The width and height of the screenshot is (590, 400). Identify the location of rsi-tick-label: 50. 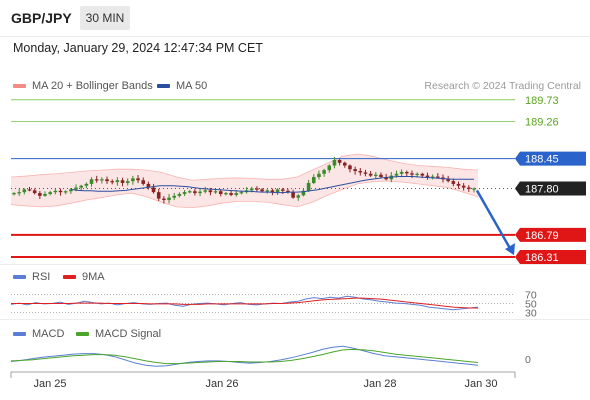
(531, 305).